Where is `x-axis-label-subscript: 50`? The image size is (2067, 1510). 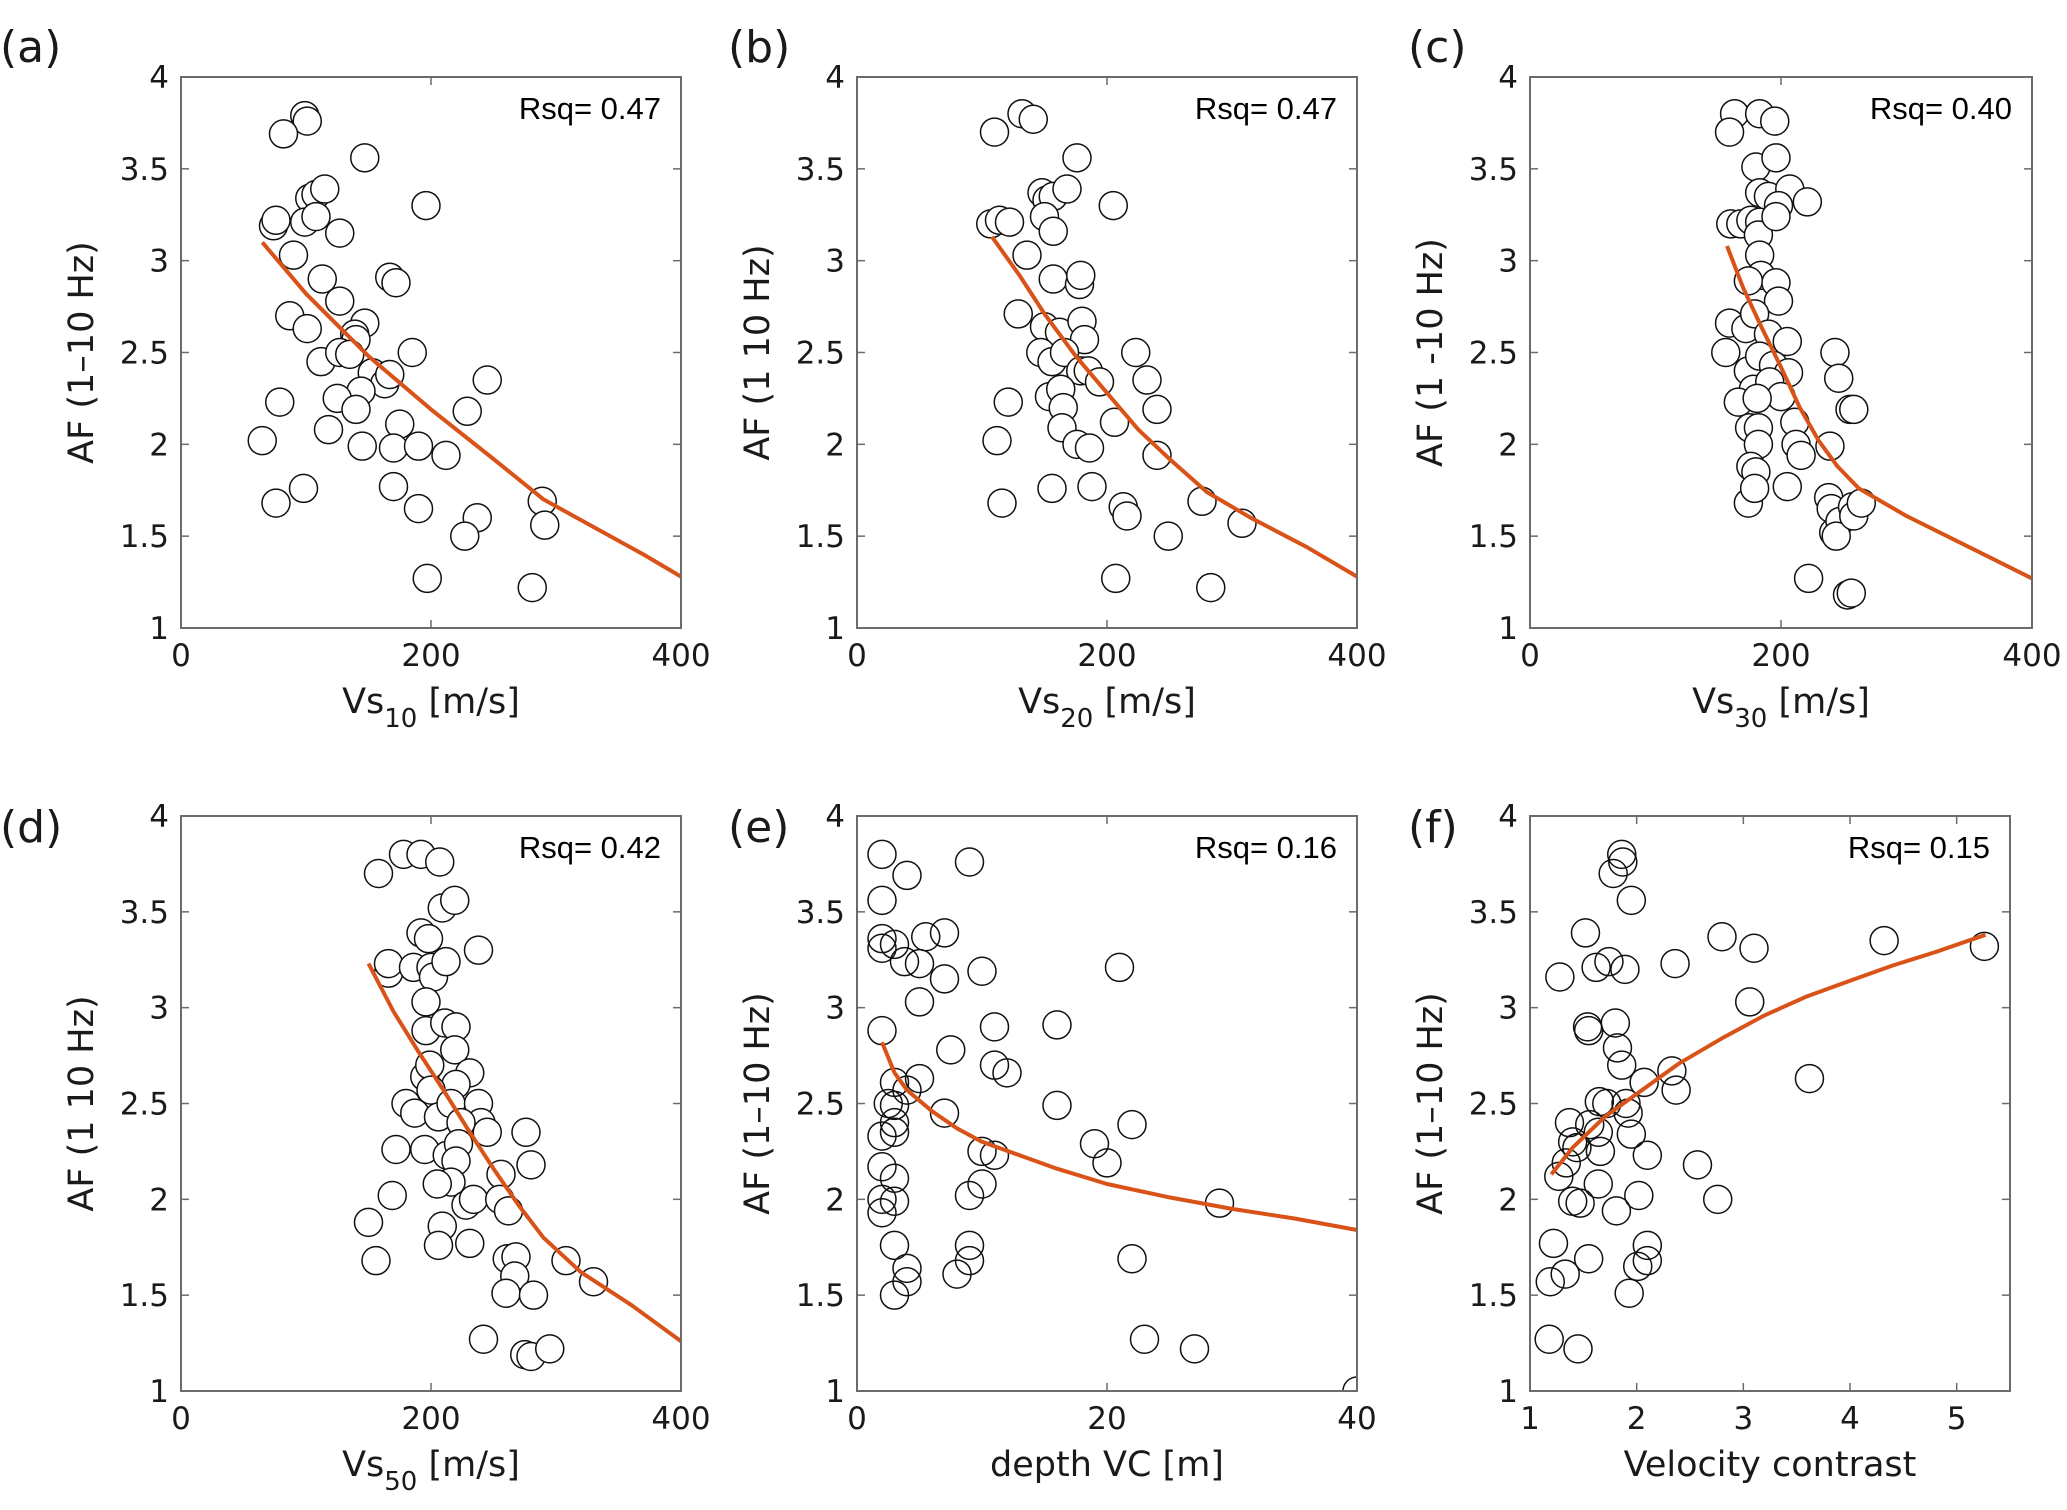 x-axis-label-subscript: 50 is located at coordinates (400, 1482).